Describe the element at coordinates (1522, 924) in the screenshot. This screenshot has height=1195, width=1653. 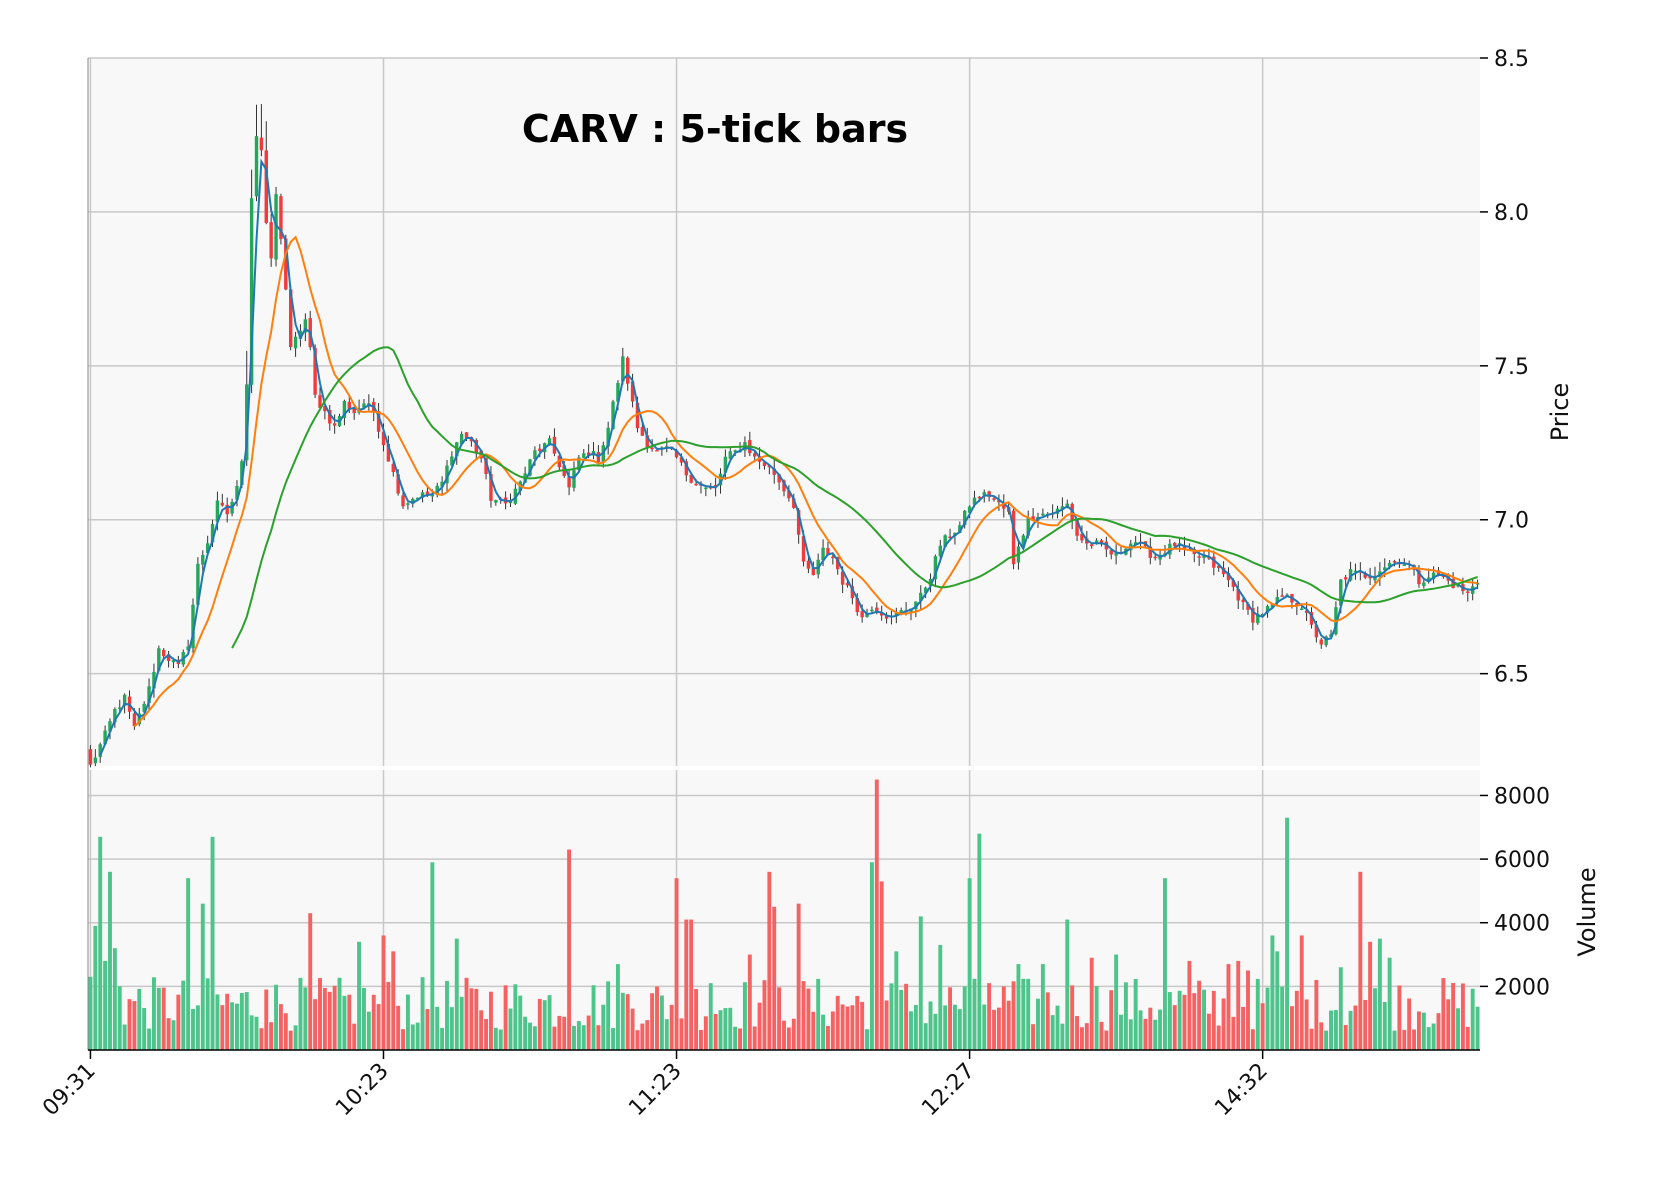
I see `volume-tick-label: 4000` at that location.